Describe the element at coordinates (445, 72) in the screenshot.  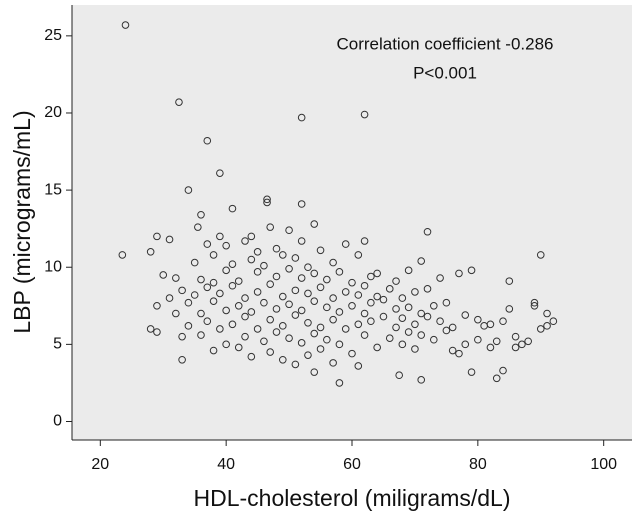
I see `annotation: P<0.001` at that location.